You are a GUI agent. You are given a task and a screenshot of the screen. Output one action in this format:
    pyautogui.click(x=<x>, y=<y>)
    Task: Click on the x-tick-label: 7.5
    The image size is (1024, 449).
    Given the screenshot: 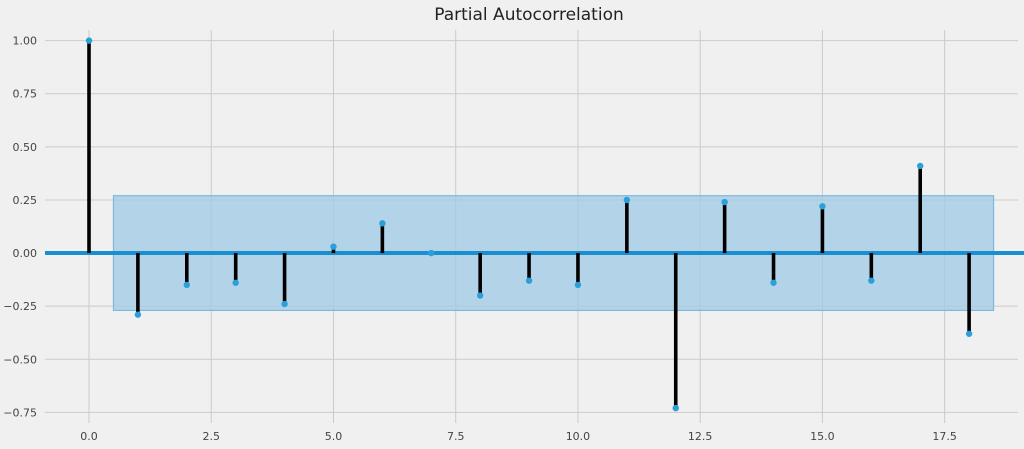 What is the action you would take?
    pyautogui.click(x=456, y=436)
    